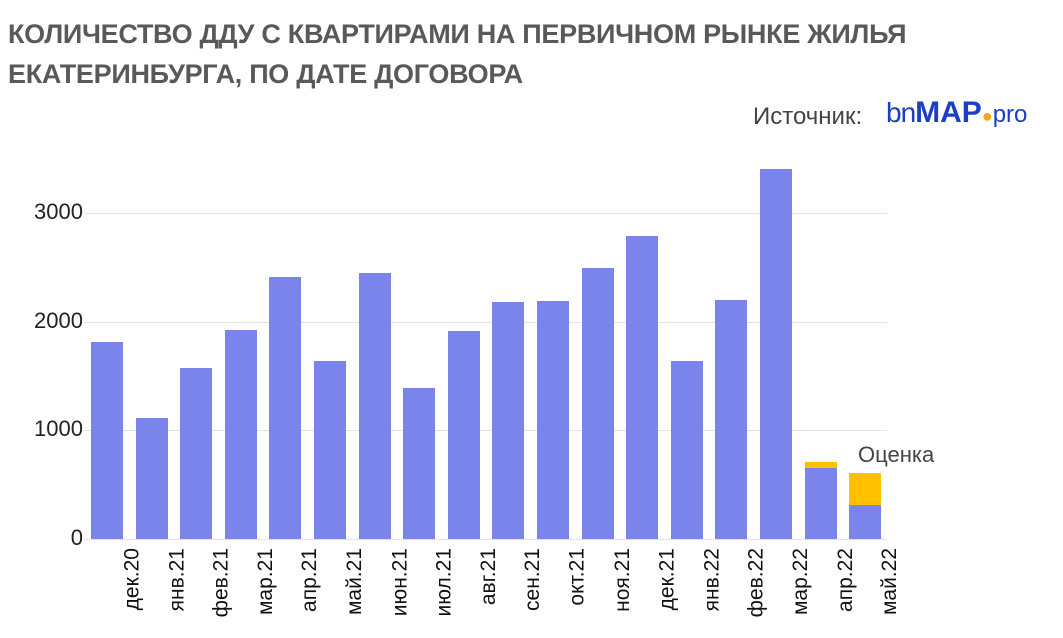 The width and height of the screenshot is (1063, 638). Describe the element at coordinates (785, 593) in the screenshot. I see `x-tick-label: мар.22` at that location.